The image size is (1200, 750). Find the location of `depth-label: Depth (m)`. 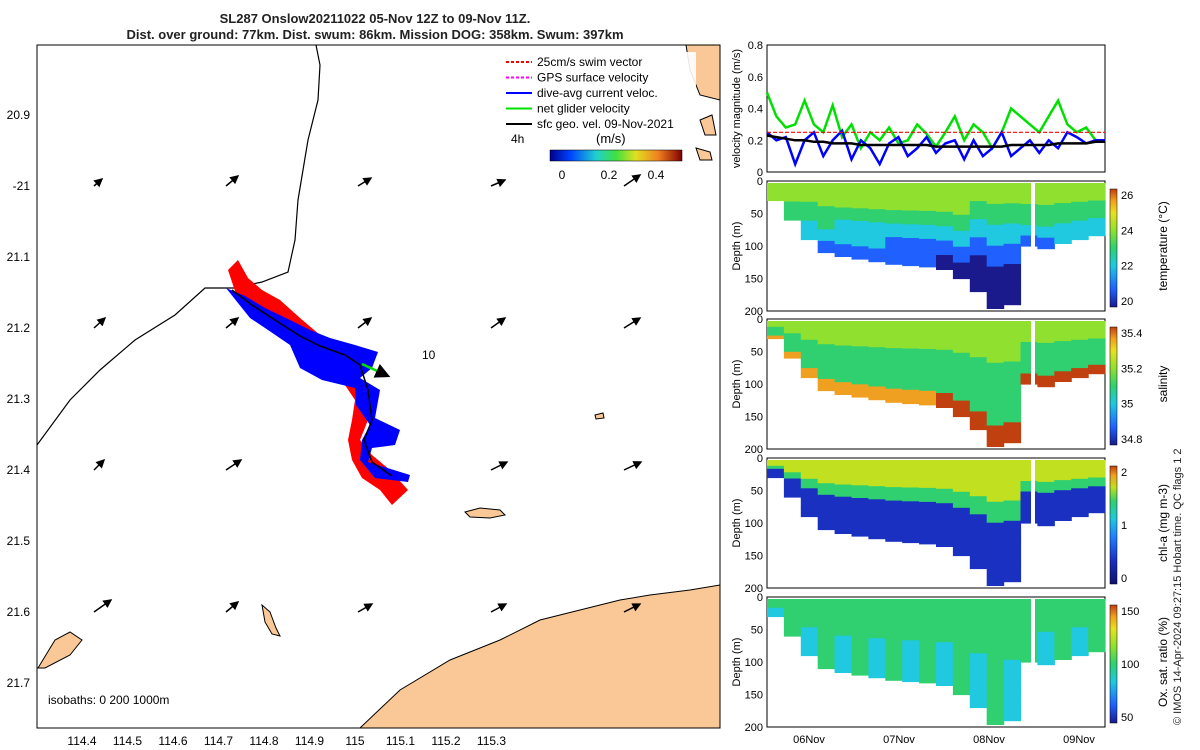

depth-label: Depth (m) is located at coordinates (737, 662).